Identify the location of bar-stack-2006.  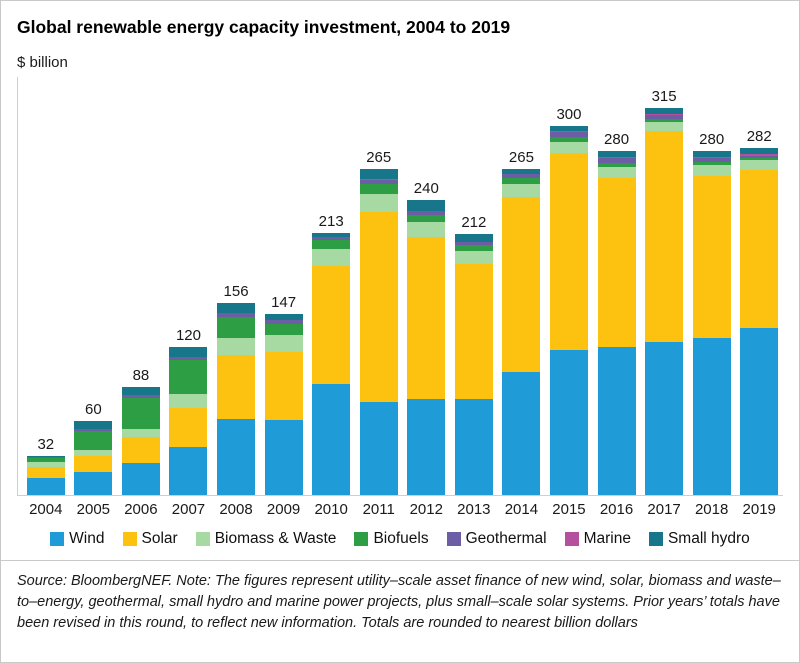
(140, 440).